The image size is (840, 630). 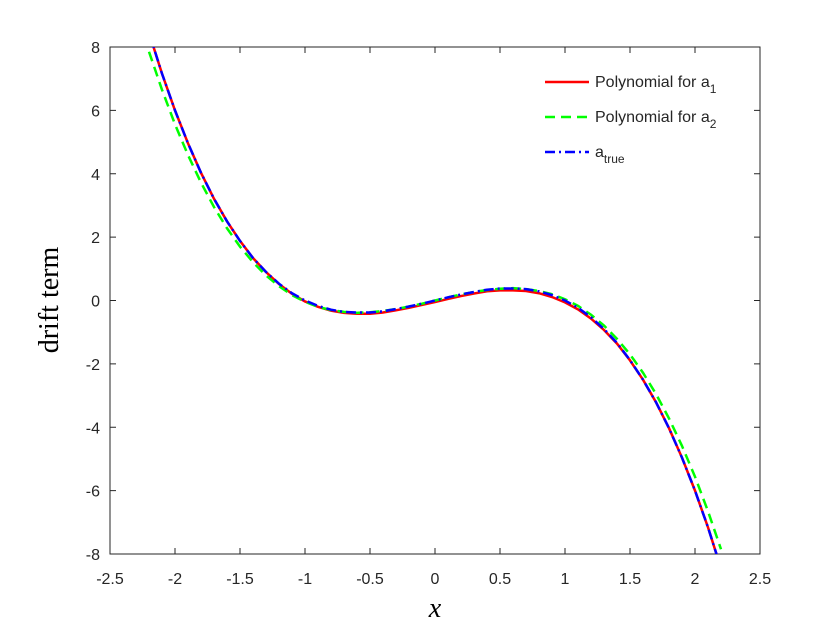 What do you see at coordinates (95, 175) in the screenshot?
I see `y-tick-label: 4` at bounding box center [95, 175].